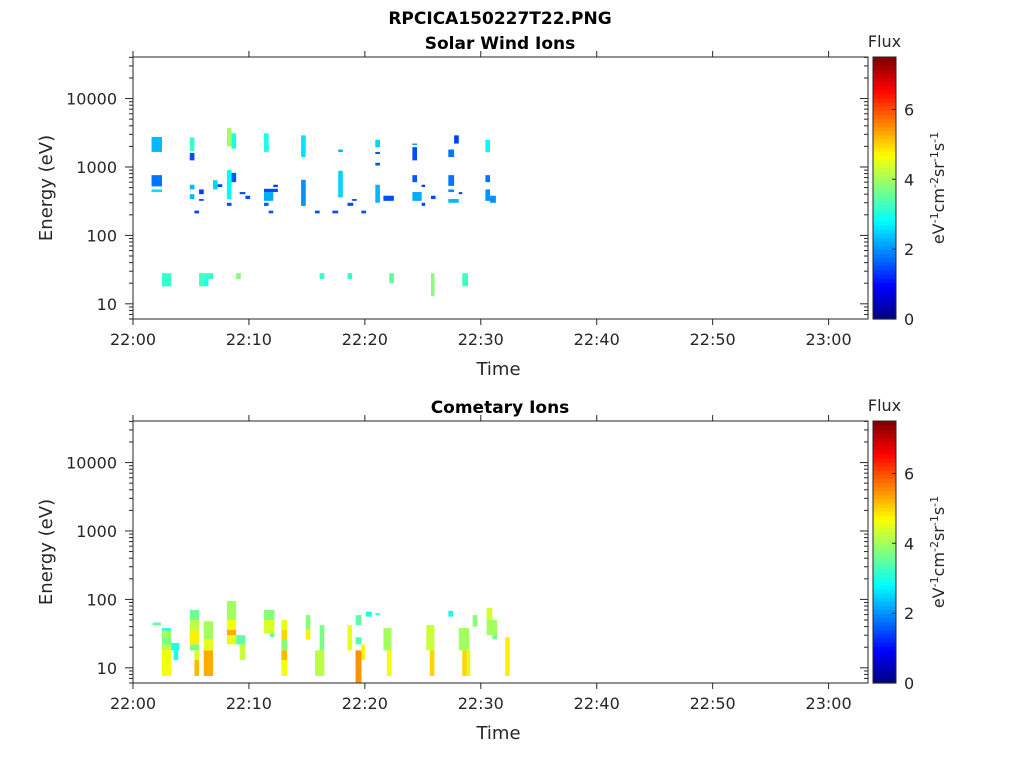  I want to click on colorbar-tick-label: 0, so click(909, 683).